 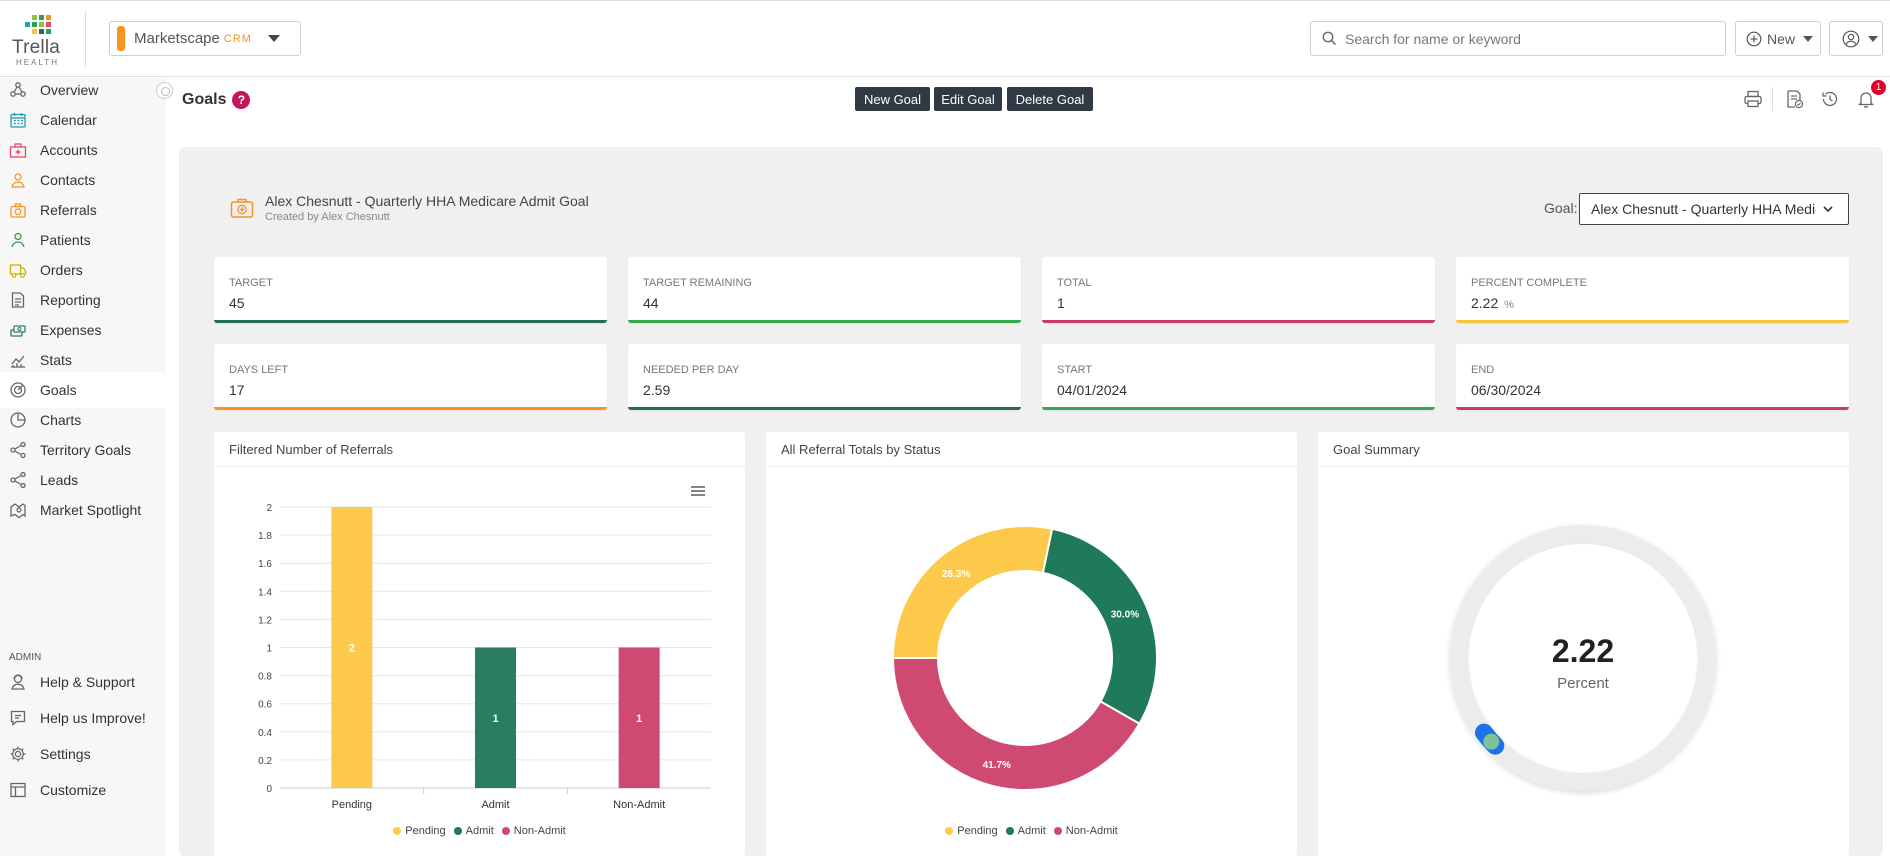 What do you see at coordinates (91, 510) in the screenshot?
I see `sidebar-item-label: Market Spotlight` at bounding box center [91, 510].